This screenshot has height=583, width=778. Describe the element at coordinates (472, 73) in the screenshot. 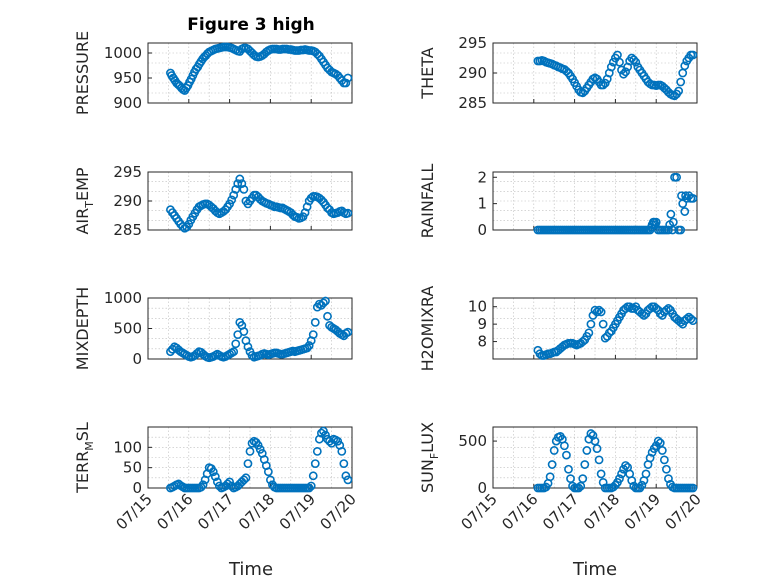

I see `theta-ytick-label: 290` at that location.